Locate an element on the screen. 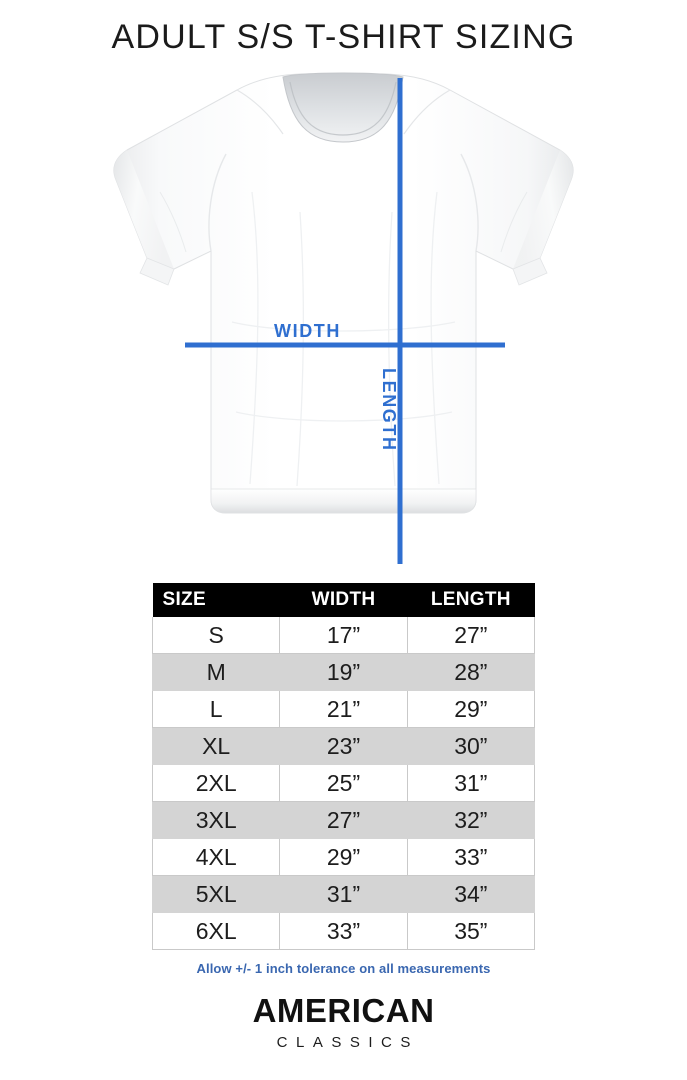 This screenshot has width=687, height=1080. cell-size: M is located at coordinates (216, 672).